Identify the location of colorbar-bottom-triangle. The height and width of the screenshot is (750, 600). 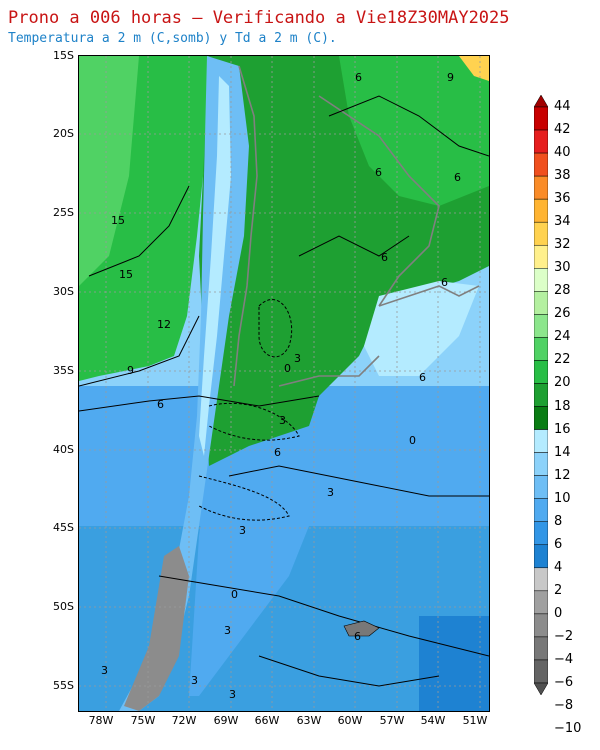
(541, 688).